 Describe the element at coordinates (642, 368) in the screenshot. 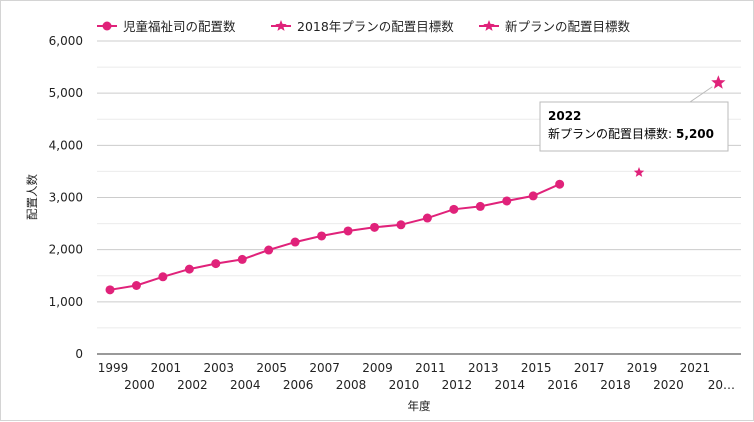

I see `x-tick-label: 2019` at that location.